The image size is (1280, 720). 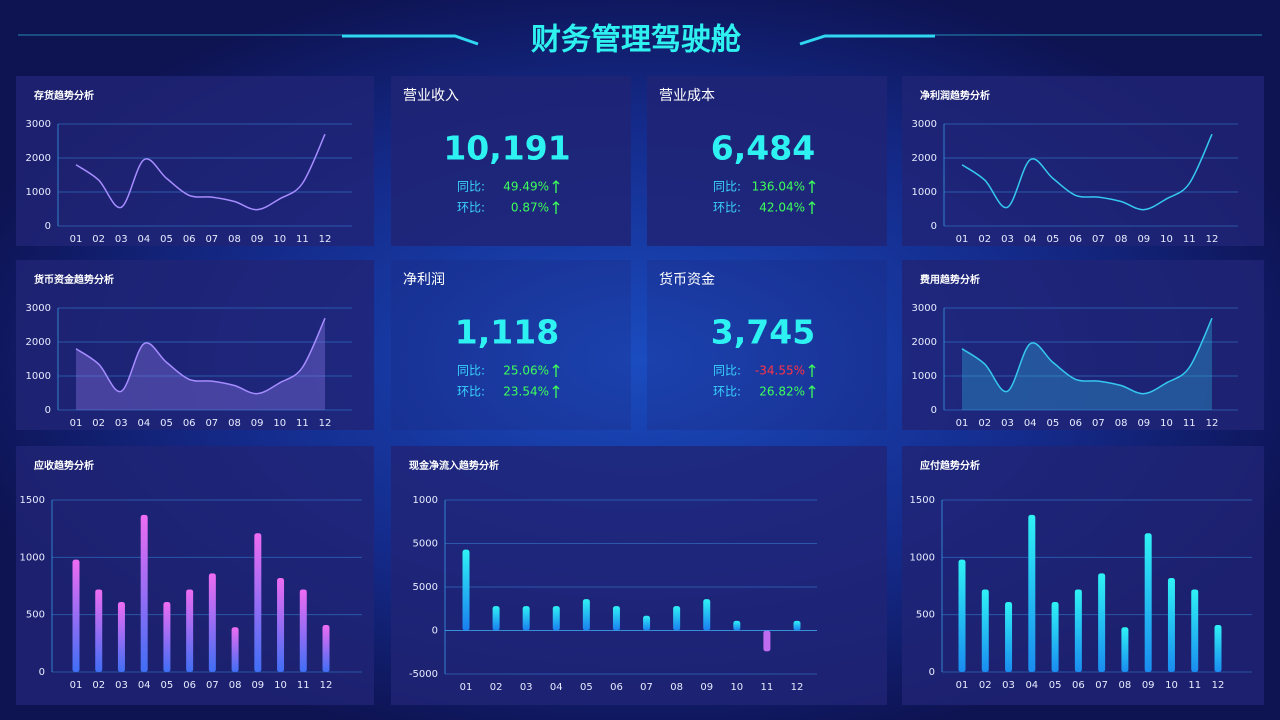 What do you see at coordinates (526, 371) in the screenshot?
I see `kpi-change: 25.06%` at bounding box center [526, 371].